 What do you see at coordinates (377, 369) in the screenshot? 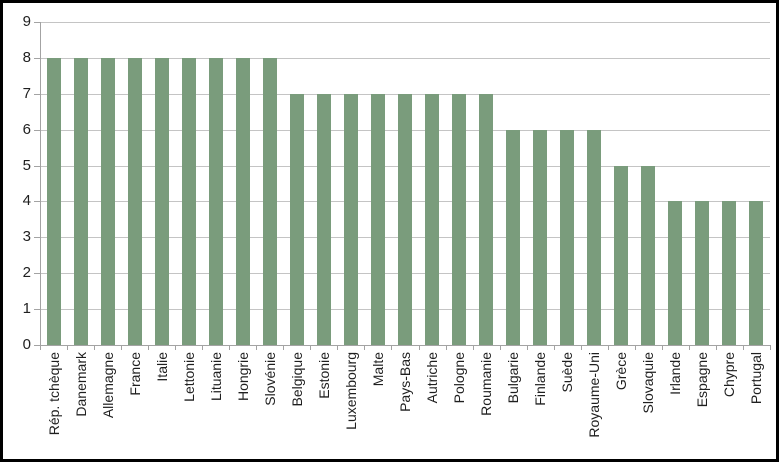
I see `x-axis-label: Malte` at bounding box center [377, 369].